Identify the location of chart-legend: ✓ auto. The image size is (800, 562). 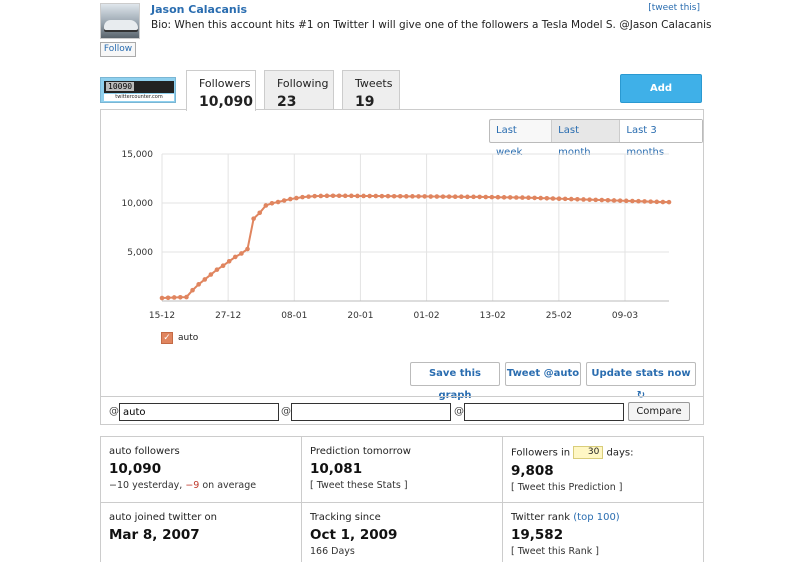
(179, 338).